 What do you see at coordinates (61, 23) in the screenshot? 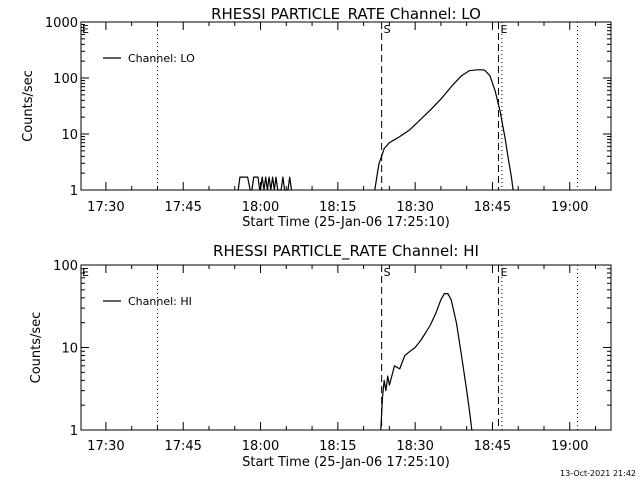
I see `y-tick-label: 1000` at bounding box center [61, 23].